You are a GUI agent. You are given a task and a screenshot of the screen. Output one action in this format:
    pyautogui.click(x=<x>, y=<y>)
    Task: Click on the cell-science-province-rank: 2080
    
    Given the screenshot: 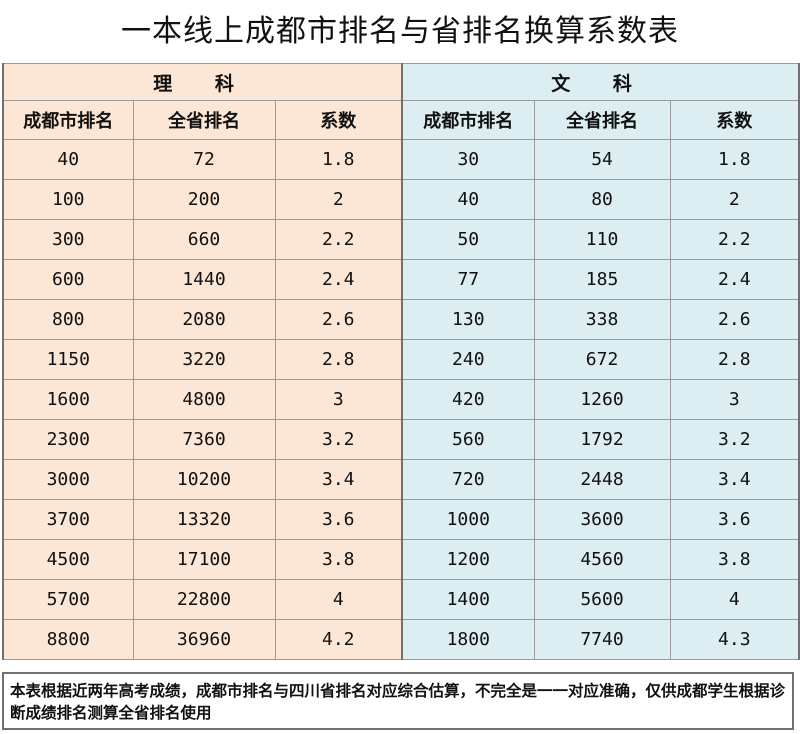 What is the action you would take?
    pyautogui.click(x=204, y=319)
    